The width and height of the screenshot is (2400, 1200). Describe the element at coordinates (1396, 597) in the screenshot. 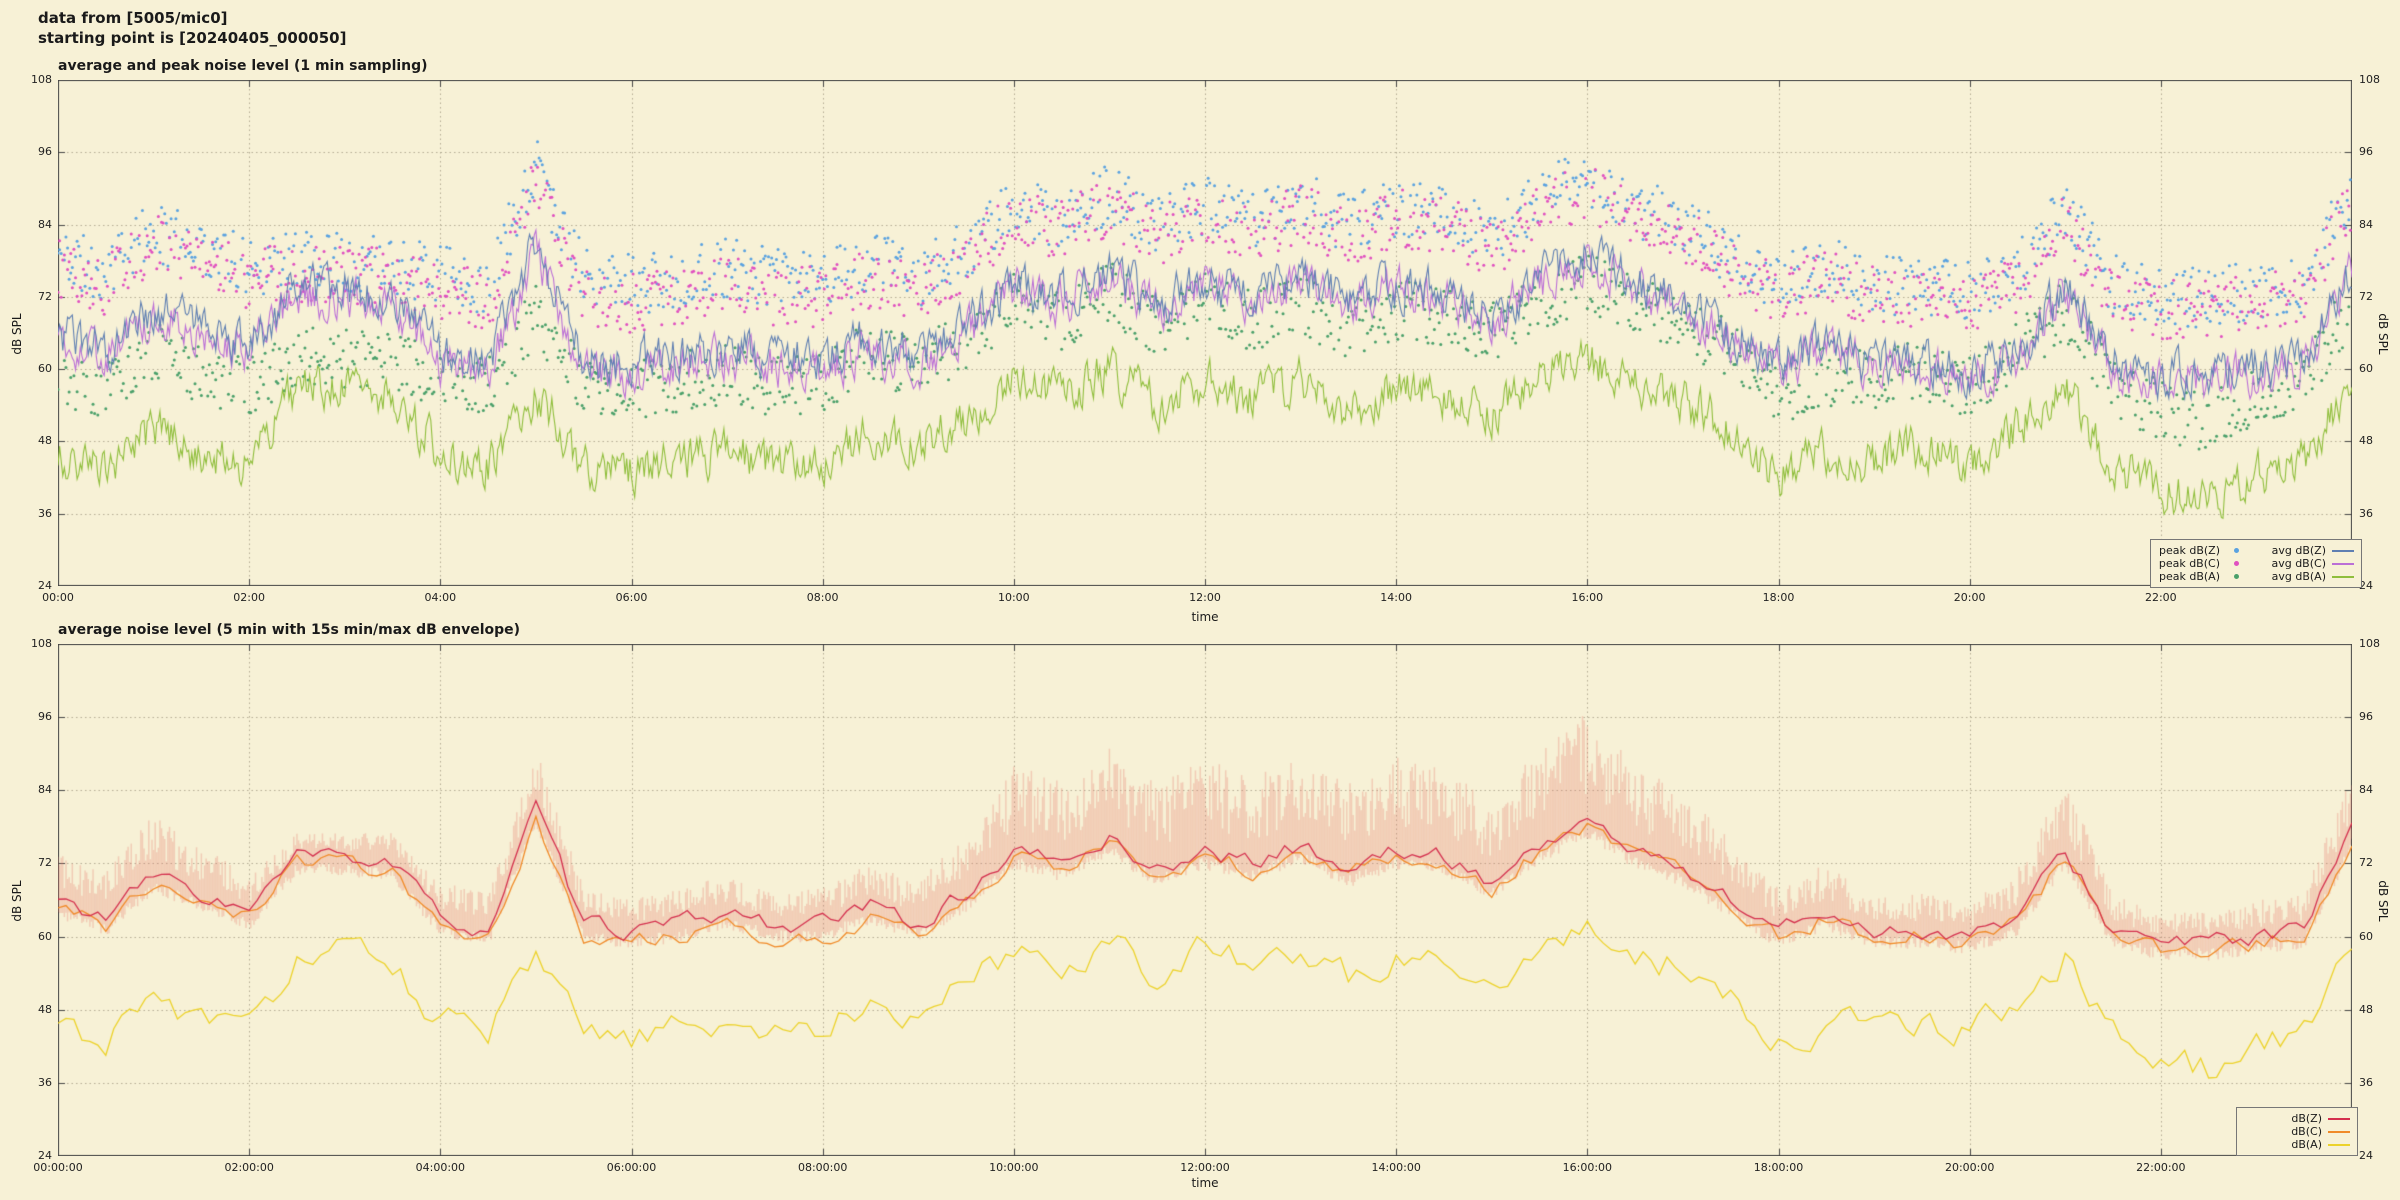

I see `x-tick-label: 14:00` at that location.